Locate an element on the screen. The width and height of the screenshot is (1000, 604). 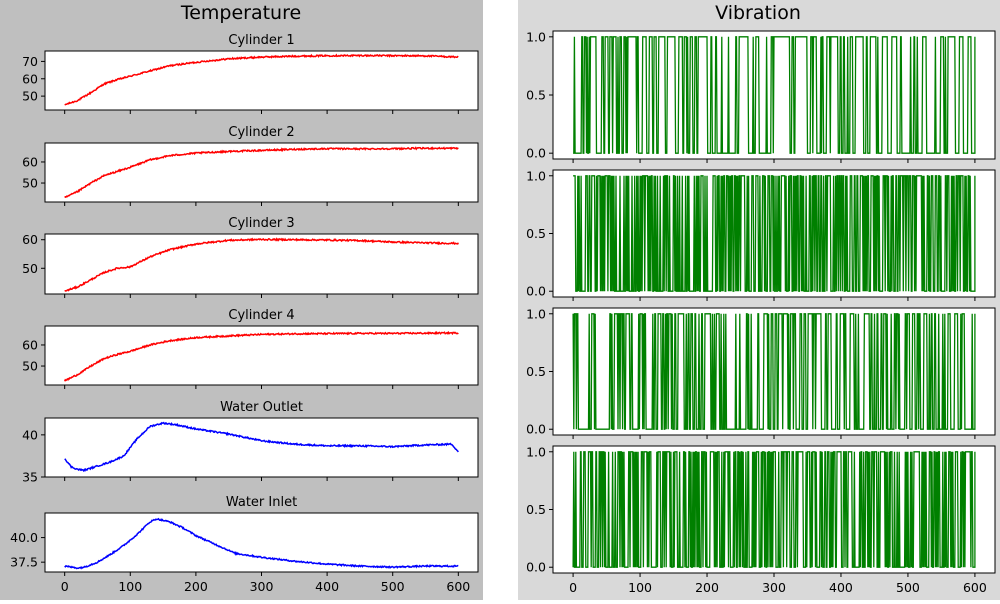
subplot-2: Cylinder 2 50 60 is located at coordinates (250, 165).